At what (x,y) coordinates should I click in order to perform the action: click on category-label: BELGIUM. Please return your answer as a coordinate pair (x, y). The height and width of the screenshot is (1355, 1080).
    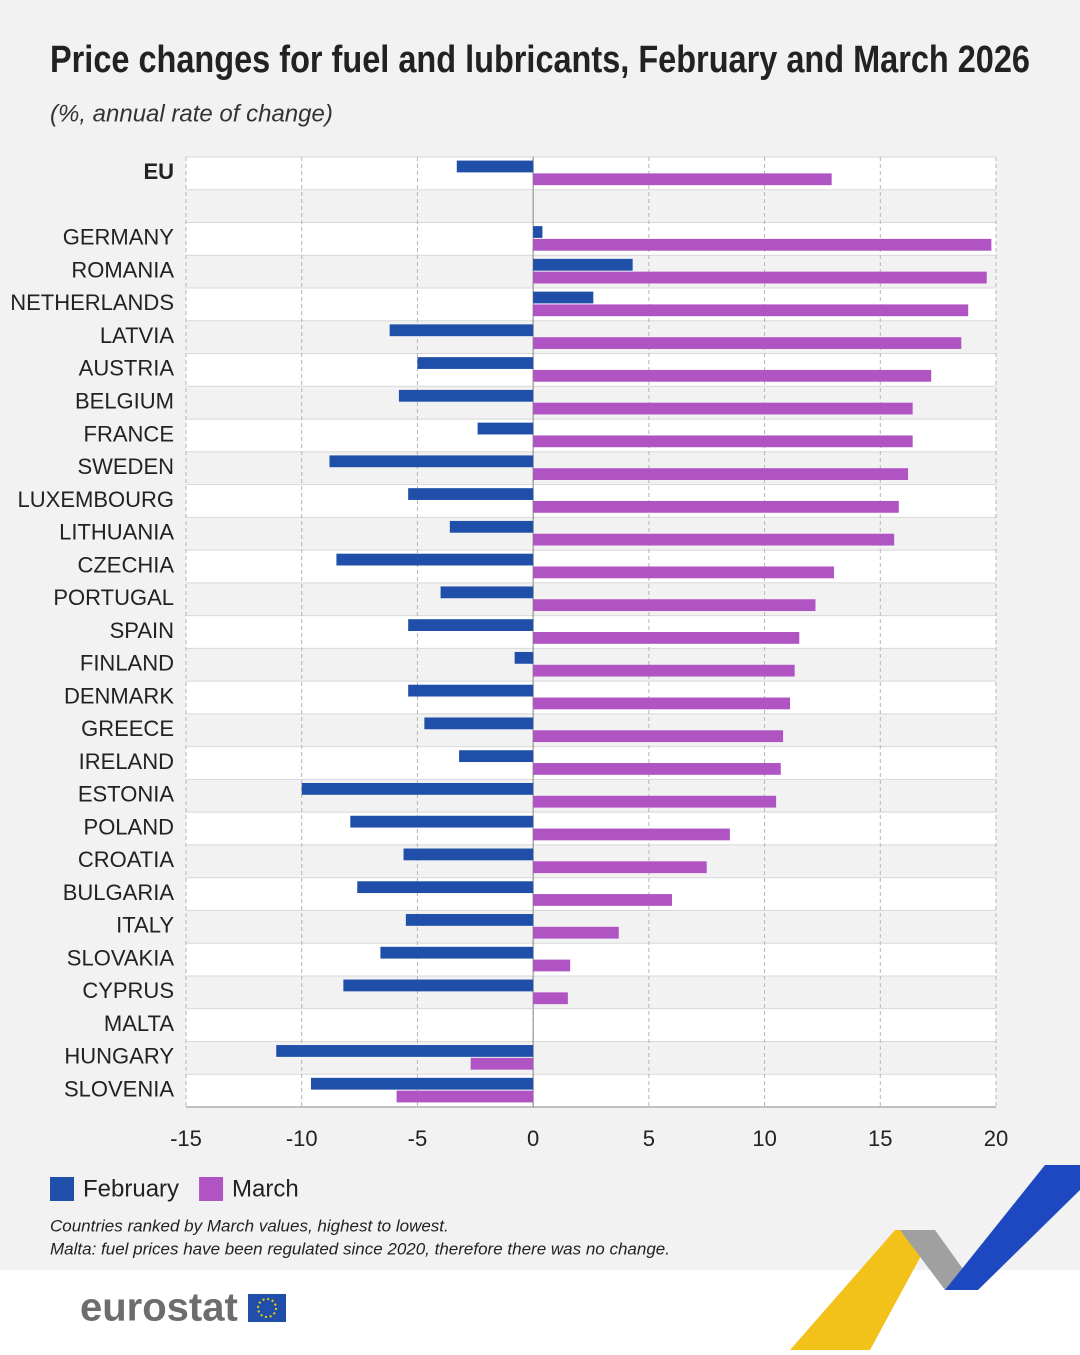
    Looking at the image, I should click on (124, 401).